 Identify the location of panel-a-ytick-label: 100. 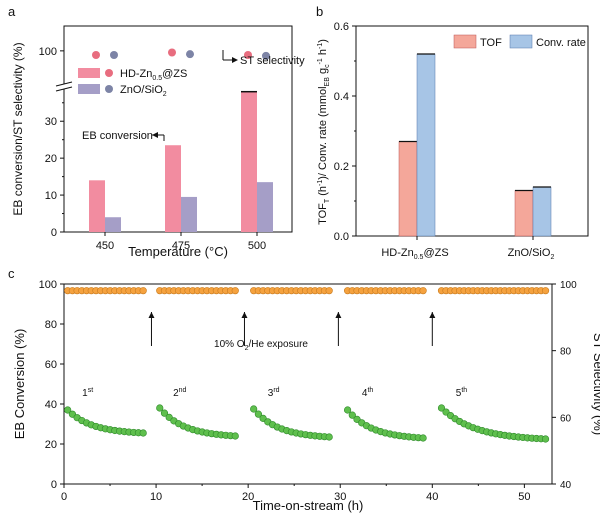
(48, 52).